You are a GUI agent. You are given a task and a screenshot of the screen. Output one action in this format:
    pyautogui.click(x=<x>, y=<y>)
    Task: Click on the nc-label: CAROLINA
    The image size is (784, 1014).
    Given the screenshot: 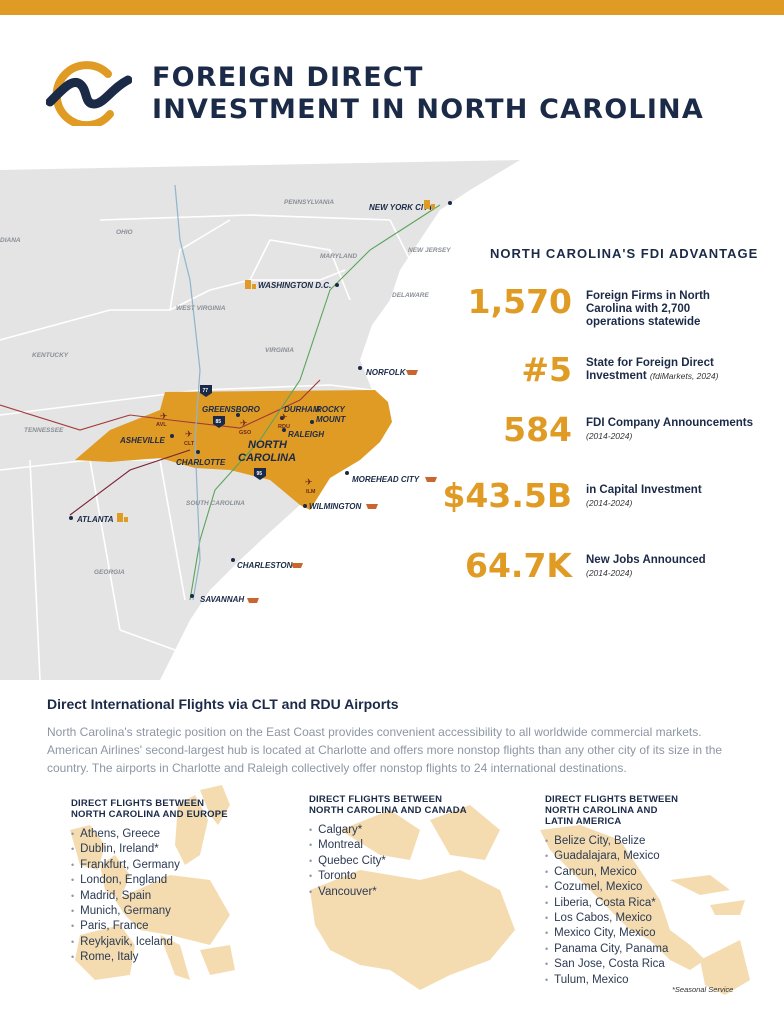 What is the action you would take?
    pyautogui.click(x=267, y=458)
    